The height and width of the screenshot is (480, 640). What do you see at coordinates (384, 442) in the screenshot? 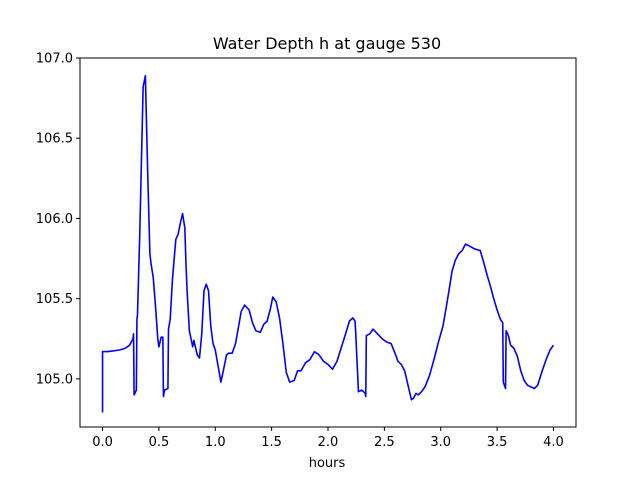
I see `x-tick-label: 2.5` at bounding box center [384, 442].